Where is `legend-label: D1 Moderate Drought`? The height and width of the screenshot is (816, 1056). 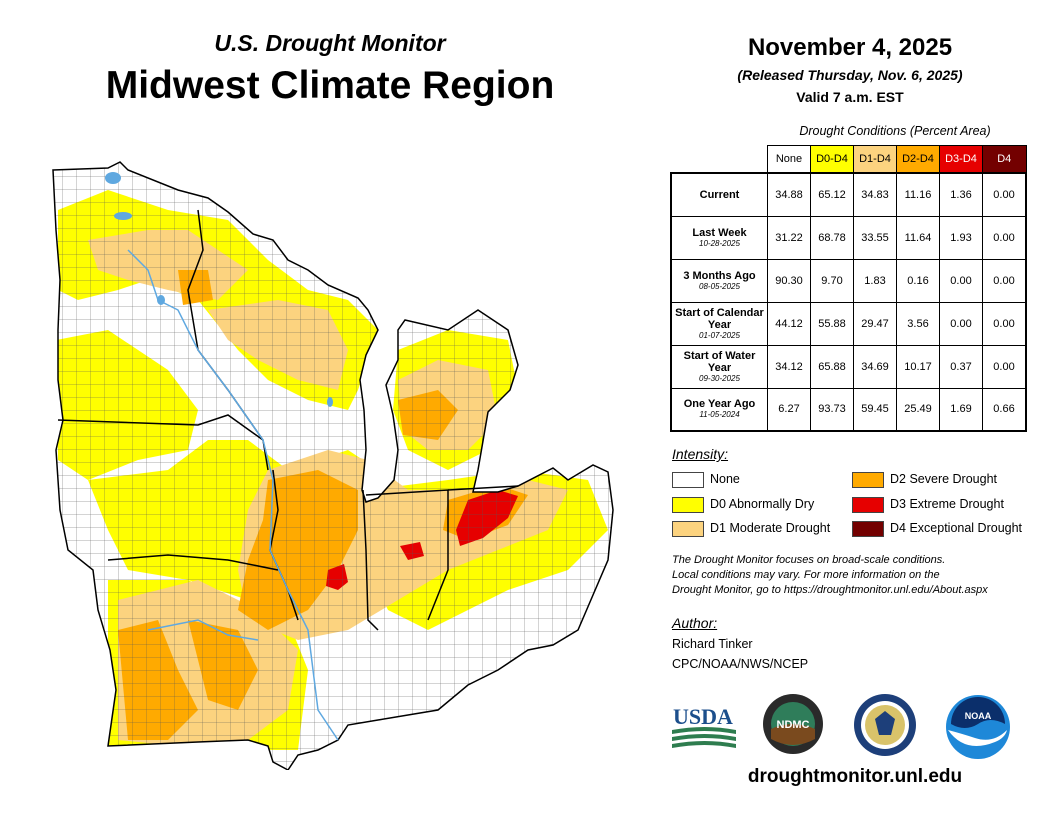 legend-label: D1 Moderate Drought is located at coordinates (770, 528).